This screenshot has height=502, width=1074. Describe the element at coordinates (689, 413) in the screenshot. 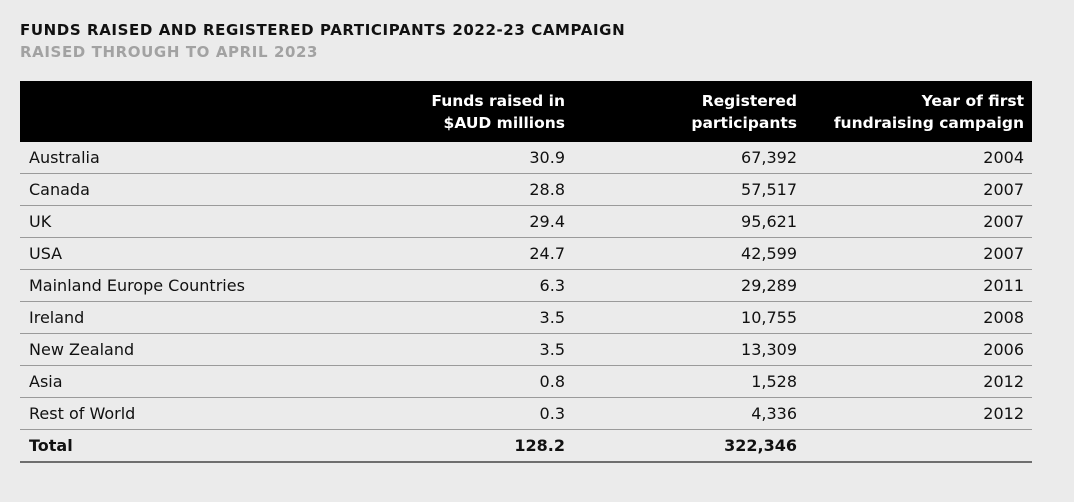

I see `cell-participants: 4,336` at that location.